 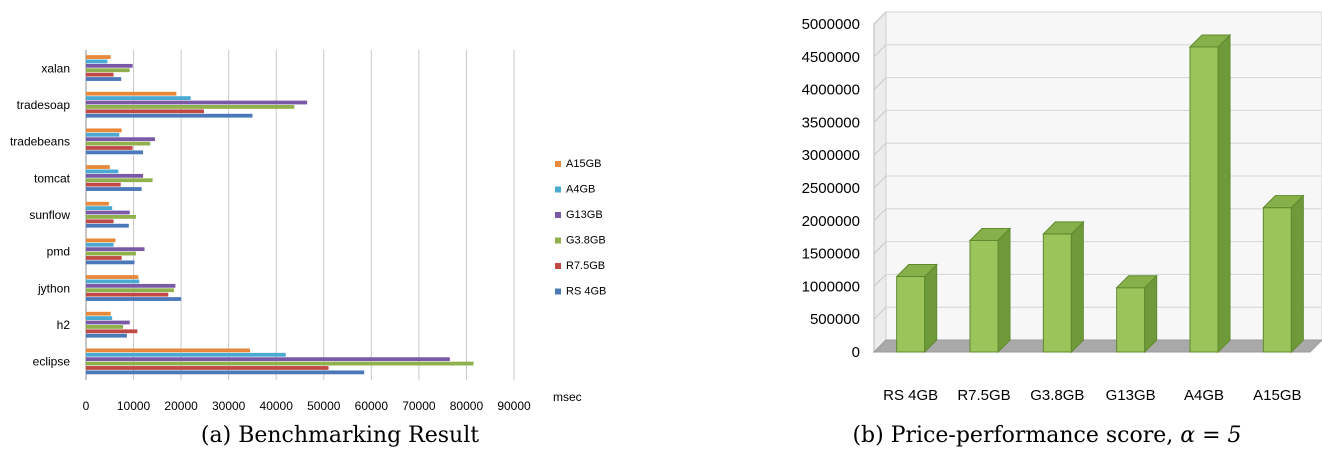 What do you see at coordinates (580, 190) in the screenshot?
I see `benchmark-legend-label: A4GB` at bounding box center [580, 190].